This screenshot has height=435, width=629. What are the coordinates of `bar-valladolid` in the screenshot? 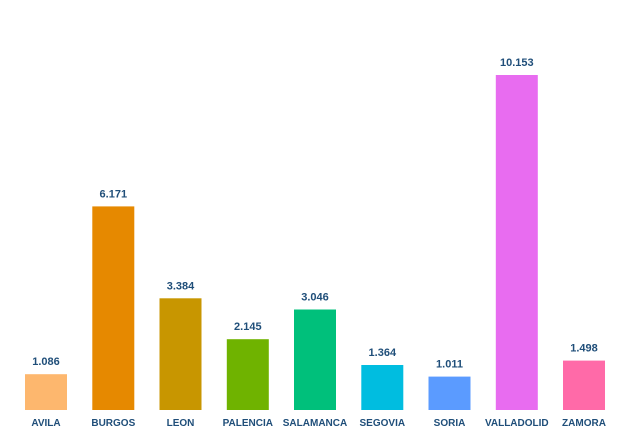 It's located at (516, 242).